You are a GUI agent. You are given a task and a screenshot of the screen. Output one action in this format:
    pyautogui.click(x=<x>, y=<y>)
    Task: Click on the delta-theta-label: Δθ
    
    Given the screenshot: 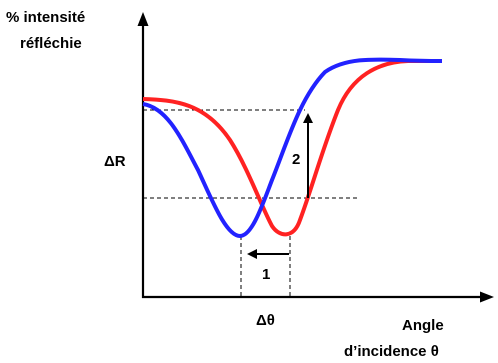 What is the action you would take?
    pyautogui.click(x=265, y=320)
    